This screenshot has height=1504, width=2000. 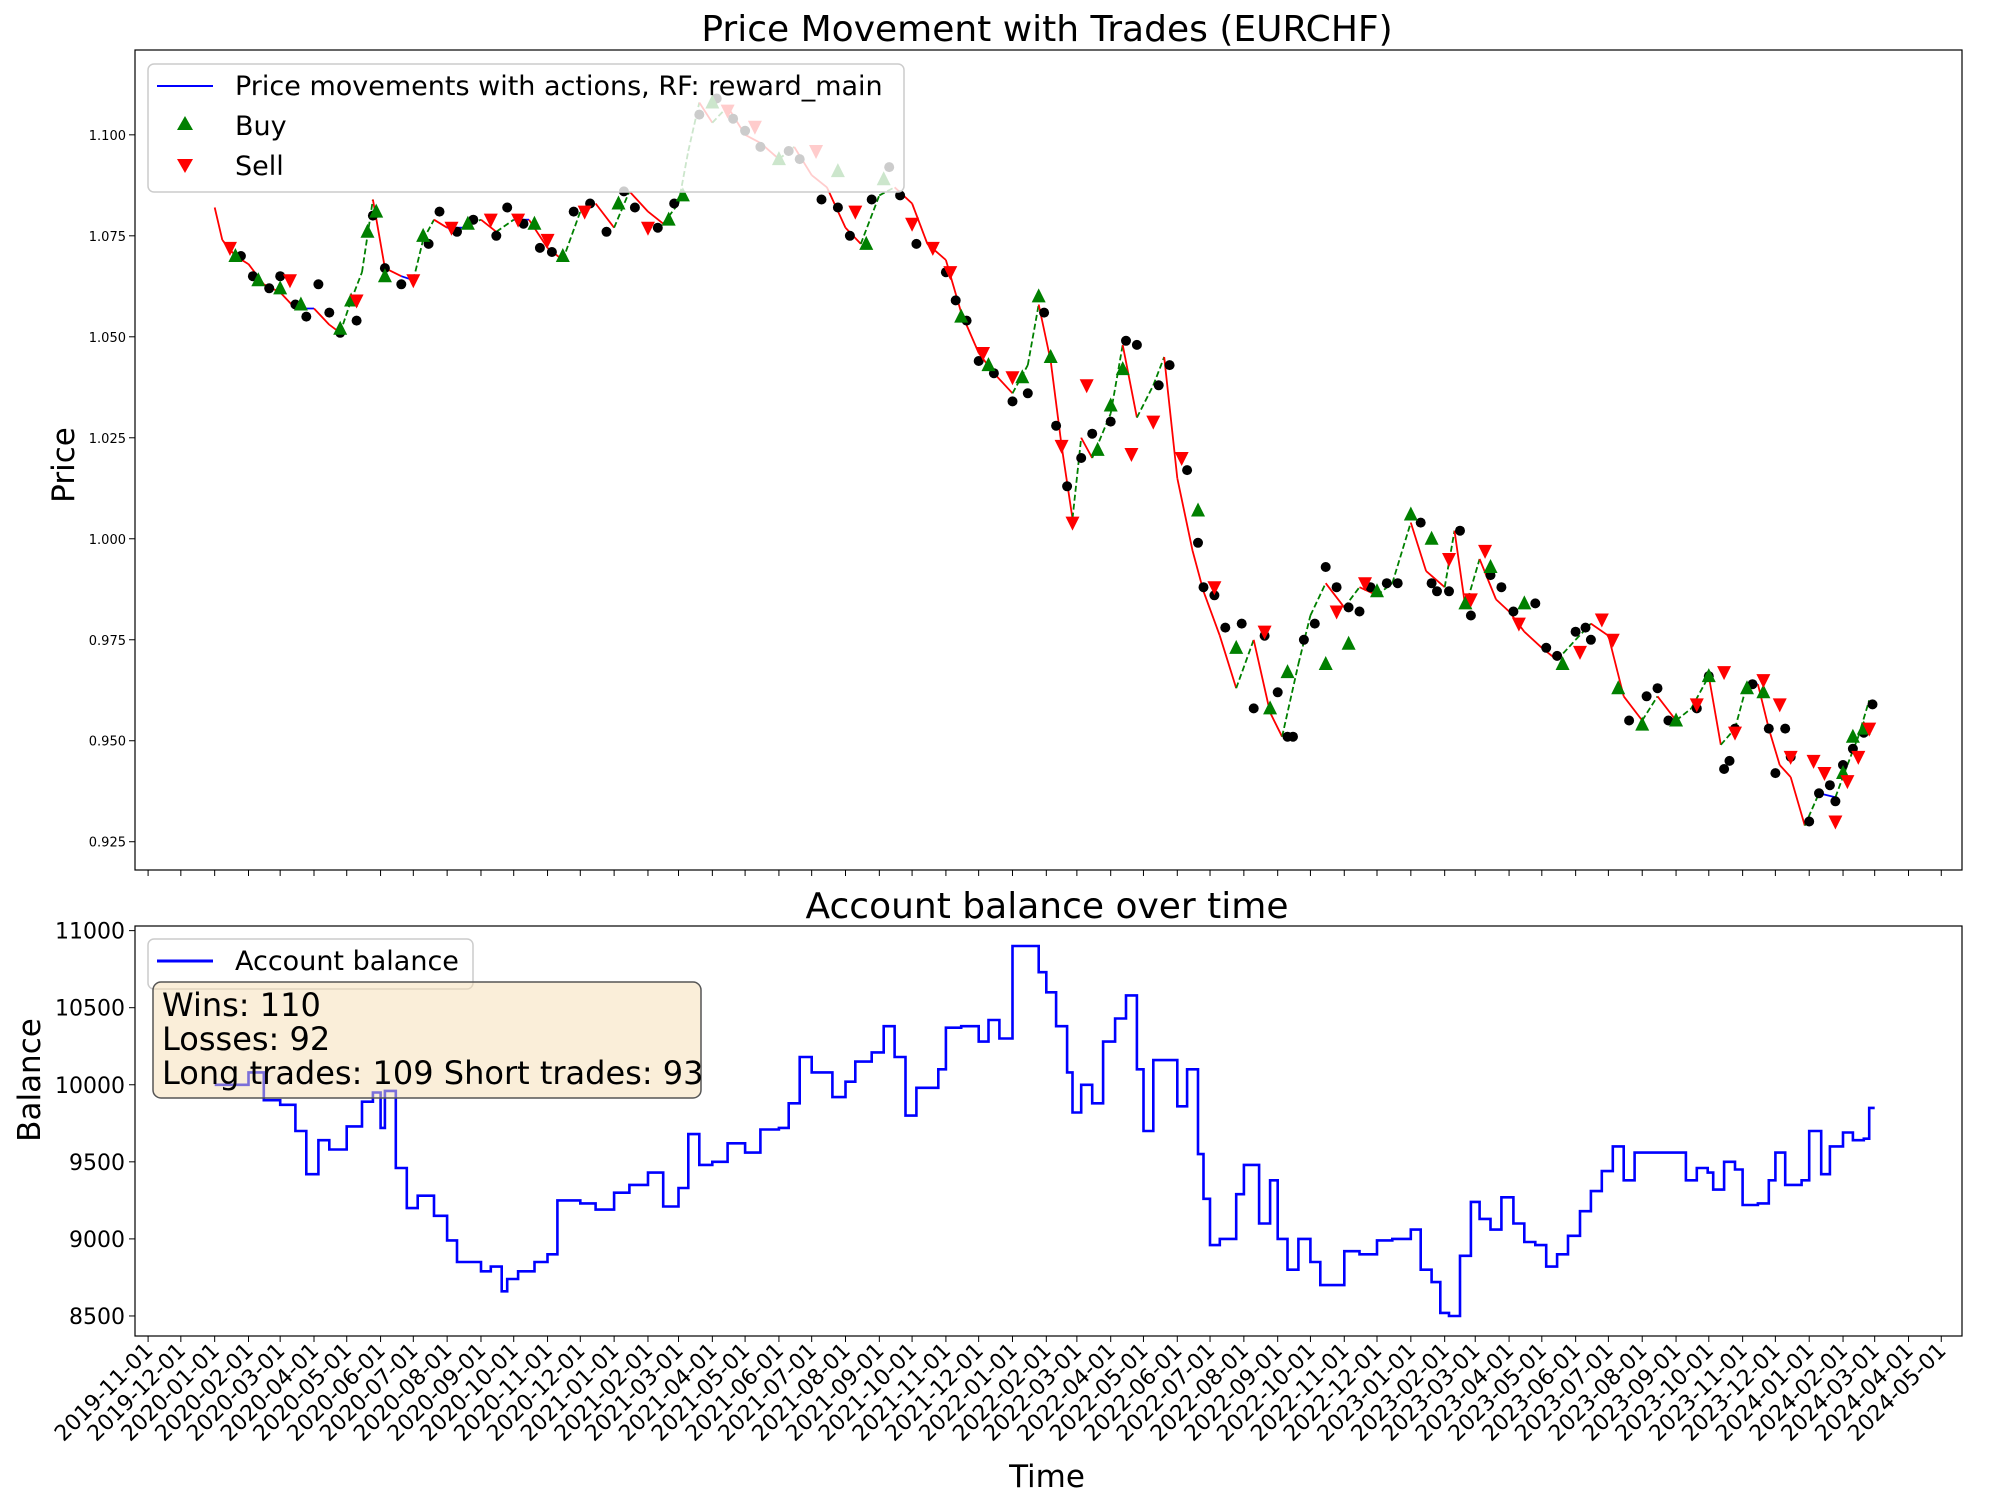 What do you see at coordinates (1046, 906) in the screenshot?
I see `balance-chart-title: Account balance over time` at bounding box center [1046, 906].